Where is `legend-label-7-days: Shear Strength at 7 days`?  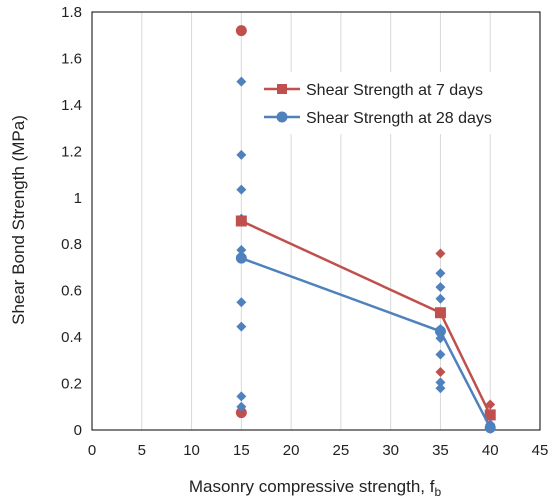
legend-label-7-days: Shear Strength at 7 days is located at coordinates (394, 90).